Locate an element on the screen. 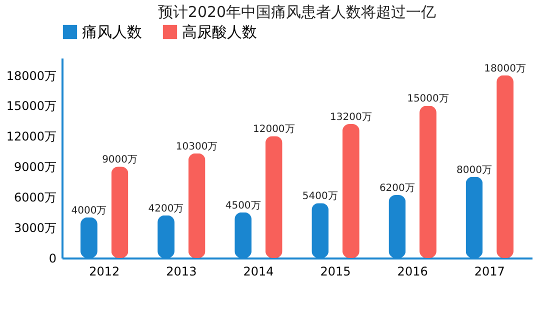  legend-label: 高尿酸人数 is located at coordinates (219, 32).